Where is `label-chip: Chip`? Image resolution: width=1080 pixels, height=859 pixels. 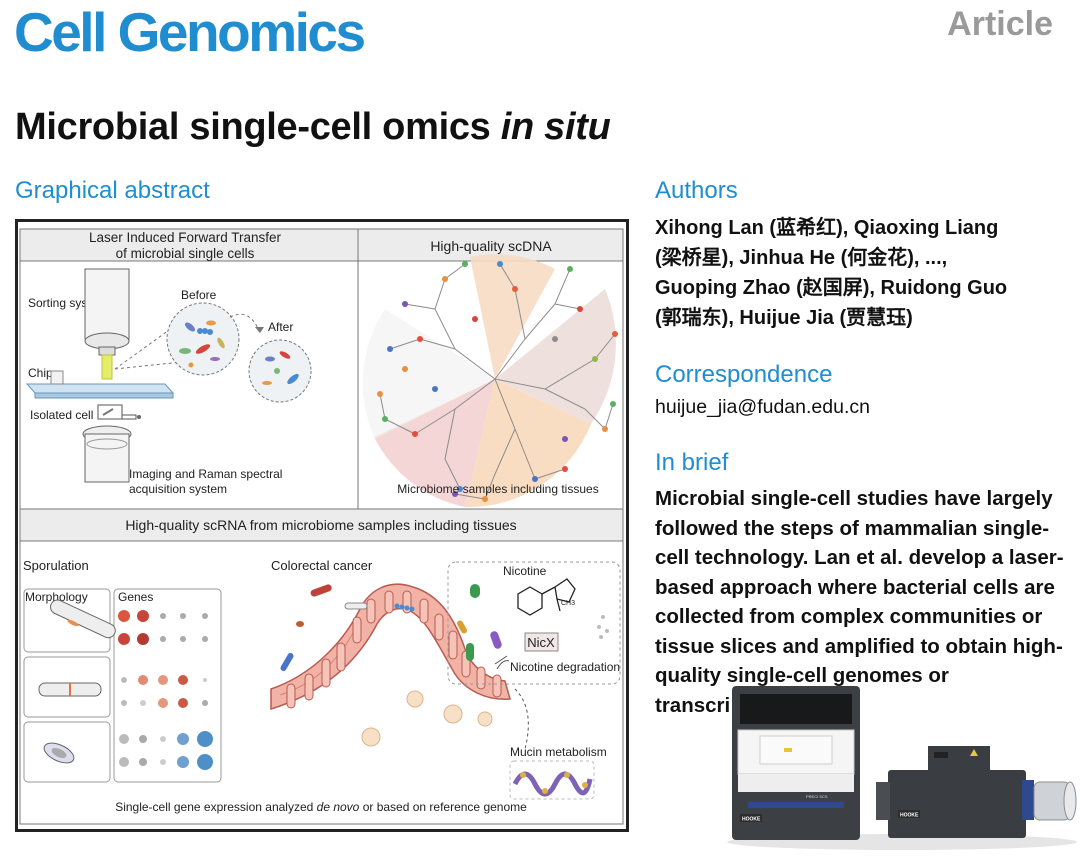
label-chip: Chip is located at coordinates (40, 373).